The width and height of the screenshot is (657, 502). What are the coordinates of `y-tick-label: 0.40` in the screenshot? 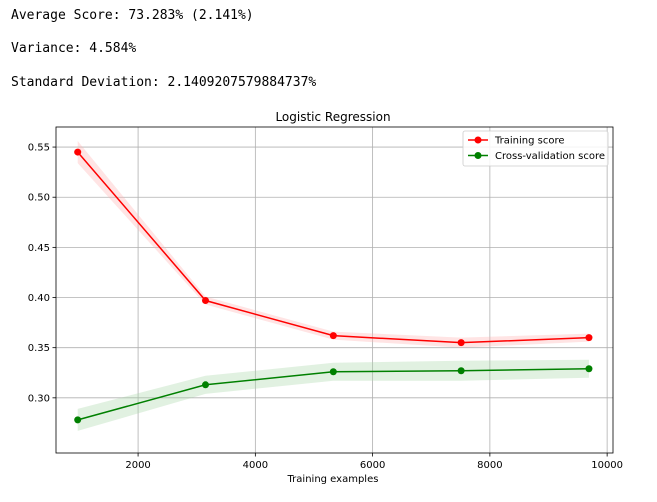 It's located at (39, 298).